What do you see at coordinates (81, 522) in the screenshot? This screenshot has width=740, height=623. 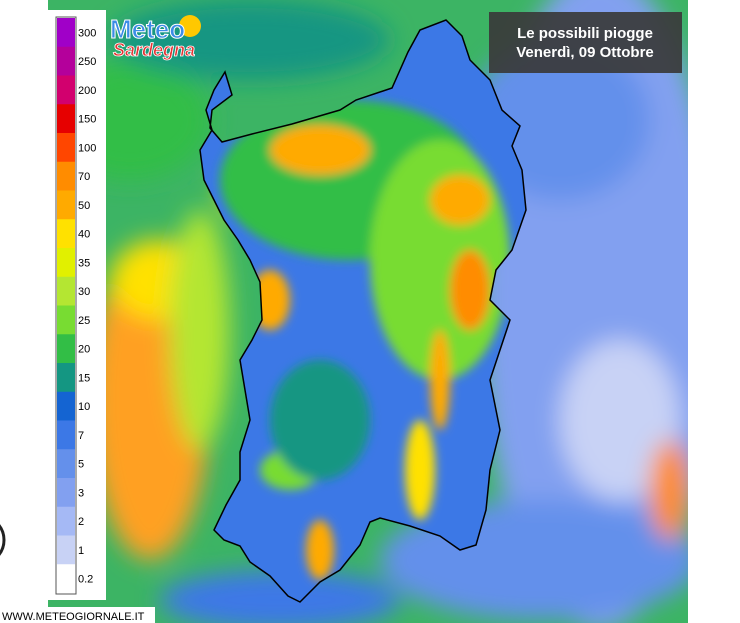 I see `legend-label: 2` at bounding box center [81, 522].